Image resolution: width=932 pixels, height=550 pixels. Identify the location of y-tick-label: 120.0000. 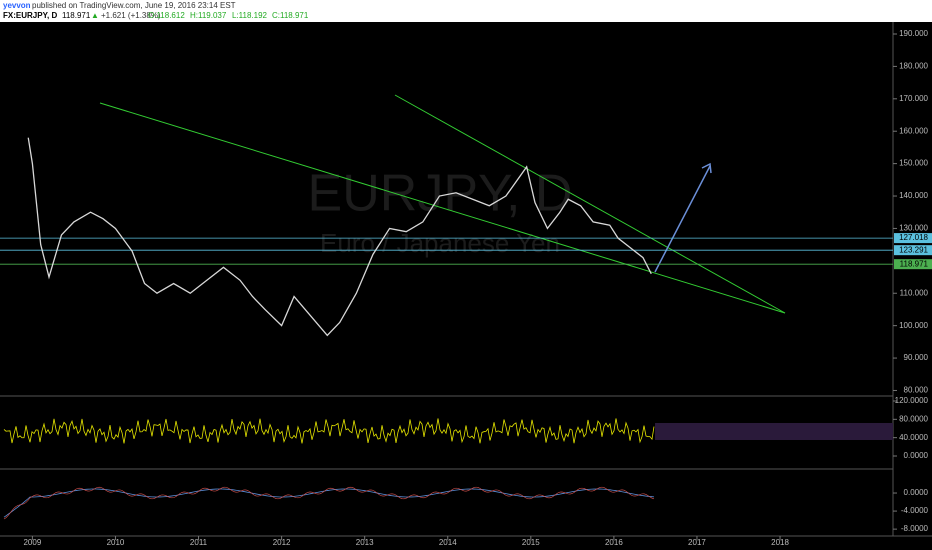
(912, 400).